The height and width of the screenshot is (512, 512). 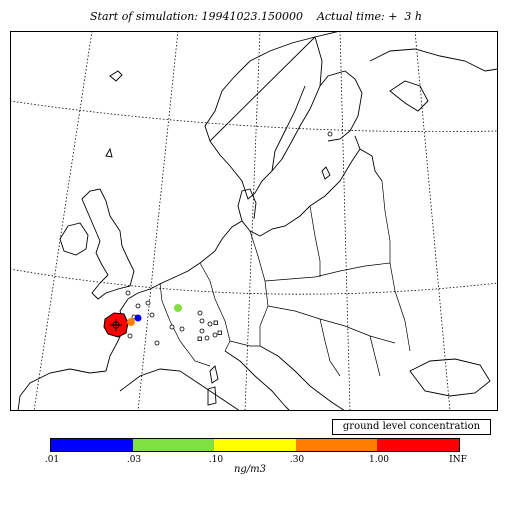 What do you see at coordinates (131, 322) in the screenshot?
I see `concentration-marker-orange` at bounding box center [131, 322].